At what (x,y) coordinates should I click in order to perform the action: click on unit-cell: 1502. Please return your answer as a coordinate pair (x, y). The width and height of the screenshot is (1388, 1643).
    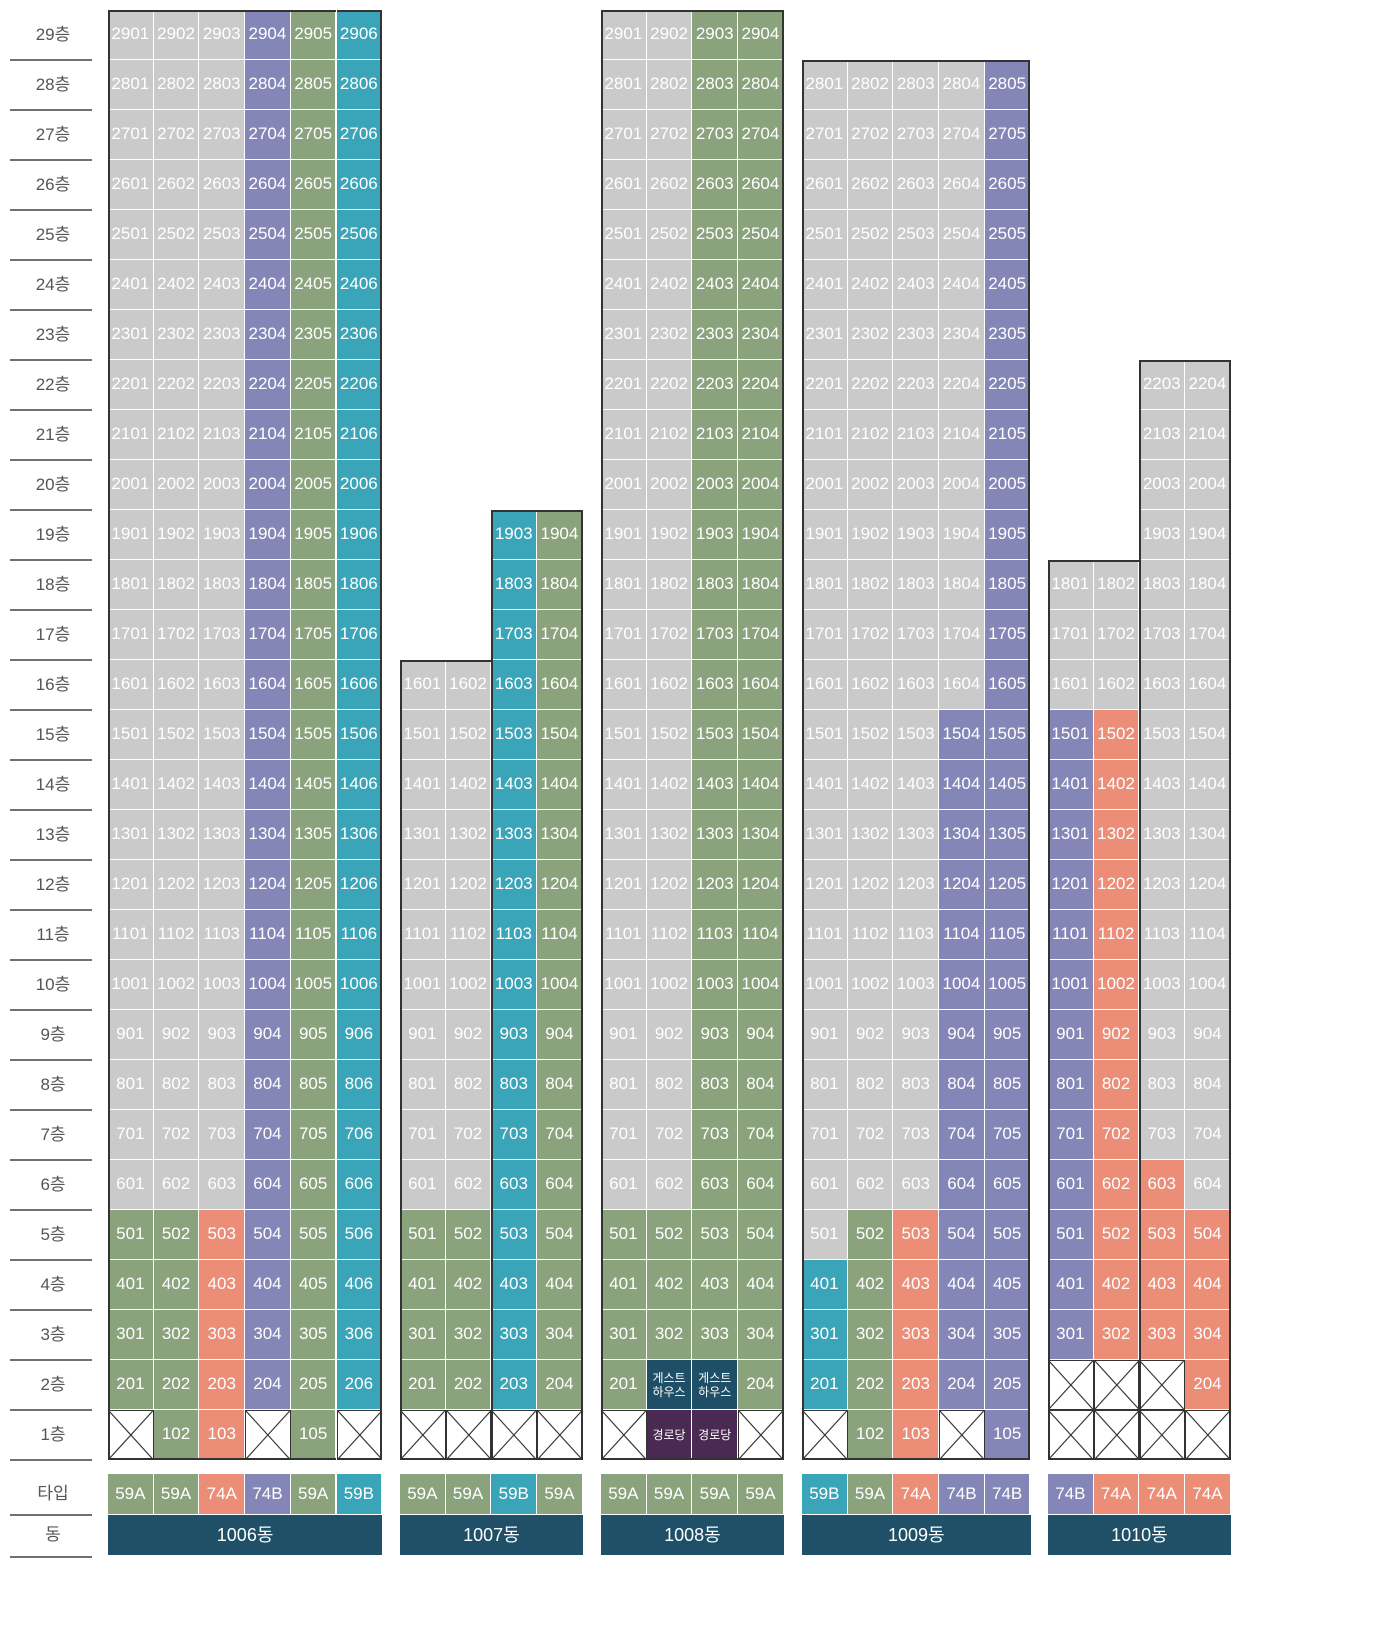
    Looking at the image, I should click on (1116, 735).